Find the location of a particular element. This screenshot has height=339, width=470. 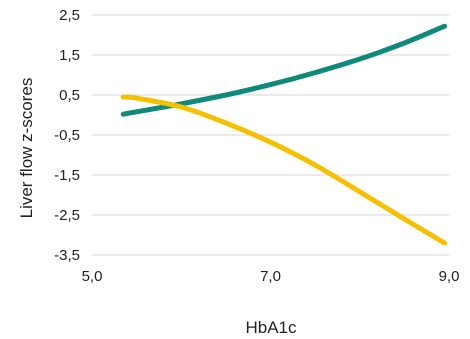

y-tick-label: 1,5 is located at coordinates (69, 55).